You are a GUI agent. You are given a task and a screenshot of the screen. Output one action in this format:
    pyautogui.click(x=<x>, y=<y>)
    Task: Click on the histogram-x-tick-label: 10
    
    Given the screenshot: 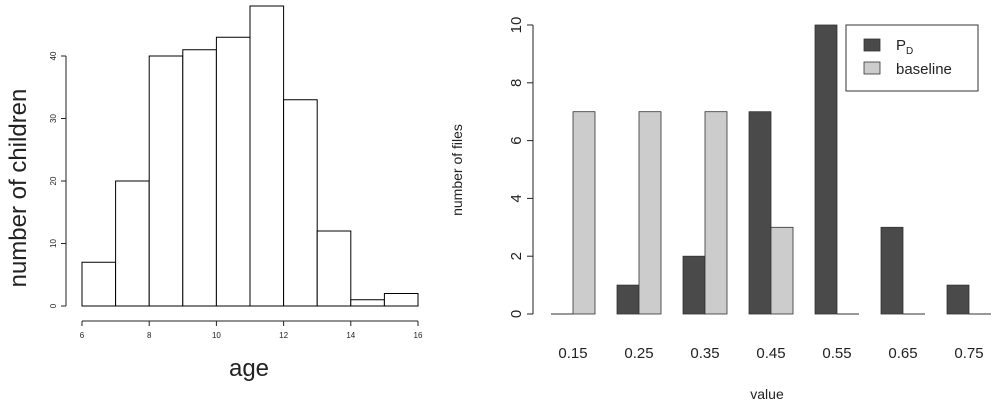 What is the action you would take?
    pyautogui.click(x=216, y=335)
    